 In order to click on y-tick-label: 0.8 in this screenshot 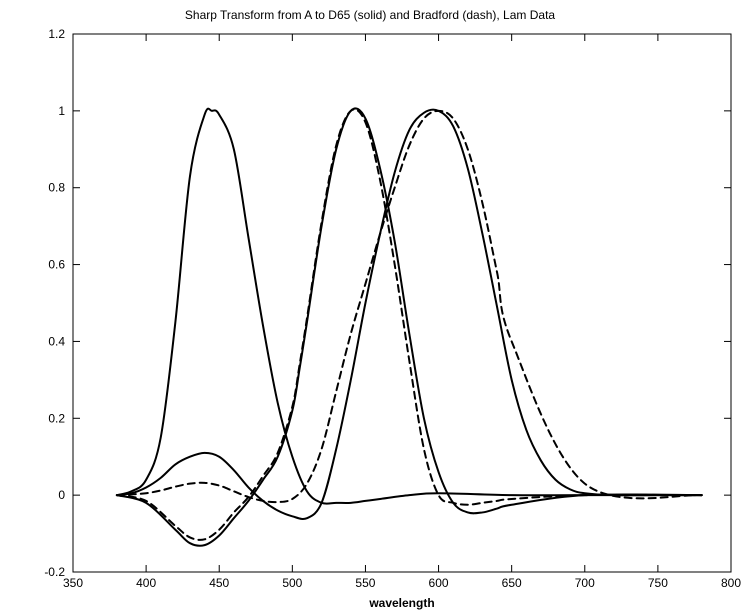, I will do `click(56, 188)`.